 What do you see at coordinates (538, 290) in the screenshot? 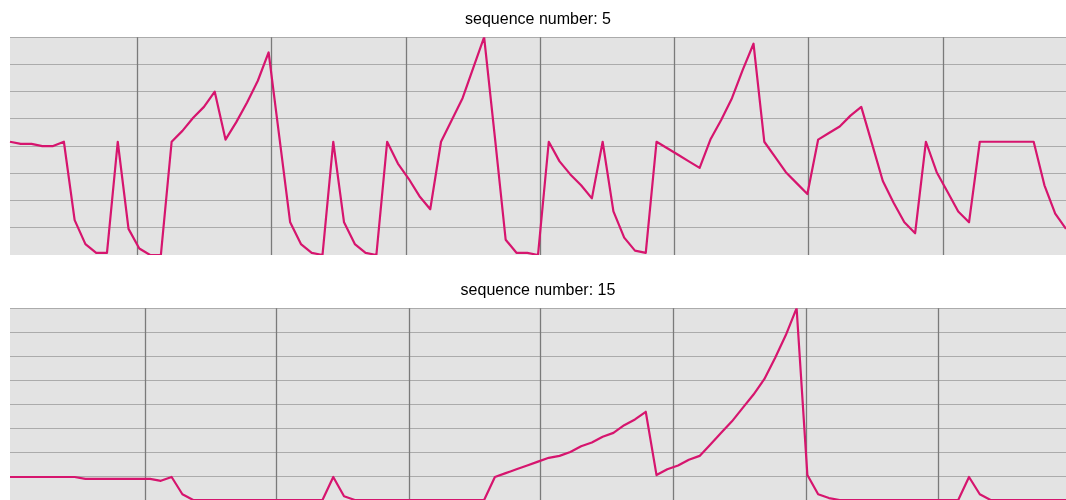
I see `chart-title: sequence number: 15` at bounding box center [538, 290].